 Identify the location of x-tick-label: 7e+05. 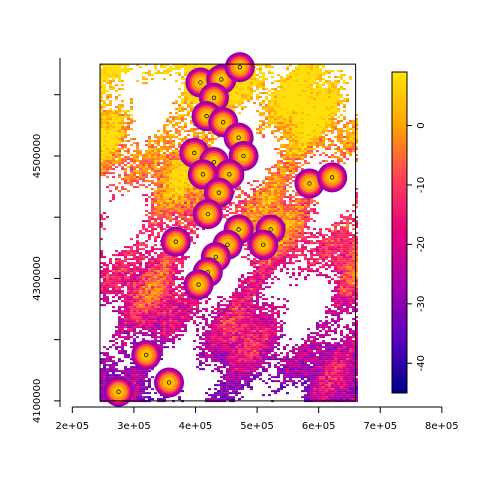
(380, 426).